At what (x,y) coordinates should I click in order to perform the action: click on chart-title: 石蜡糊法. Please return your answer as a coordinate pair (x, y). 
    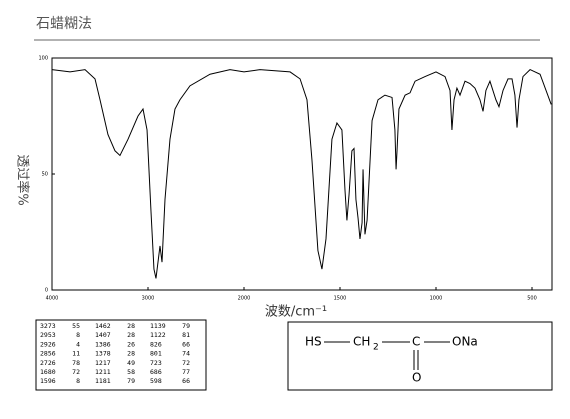
    Looking at the image, I should click on (64, 24).